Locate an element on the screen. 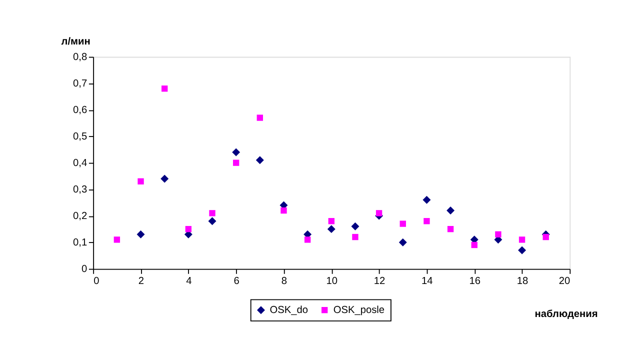  legend-label: OSK_do is located at coordinates (289, 310).